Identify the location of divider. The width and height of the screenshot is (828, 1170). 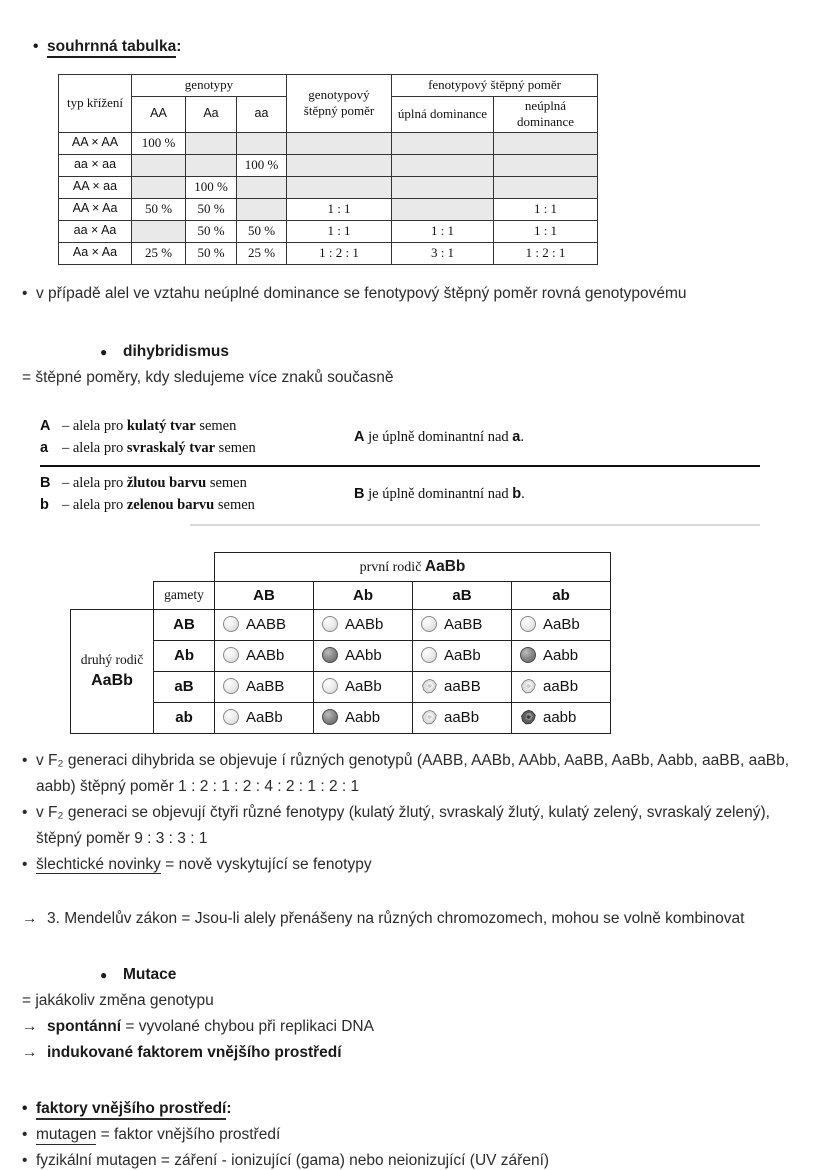
(475, 524).